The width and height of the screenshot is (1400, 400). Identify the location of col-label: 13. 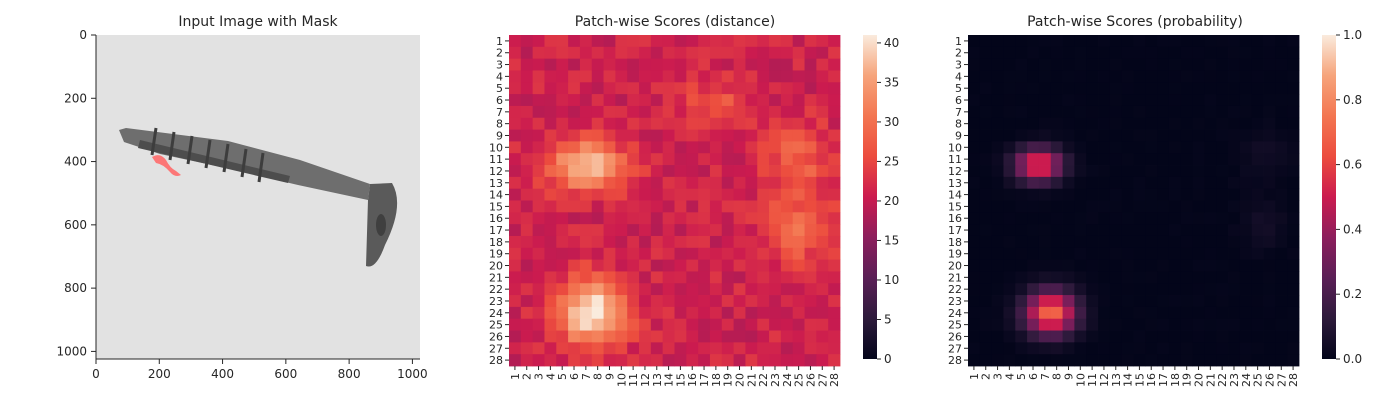
(657, 380).